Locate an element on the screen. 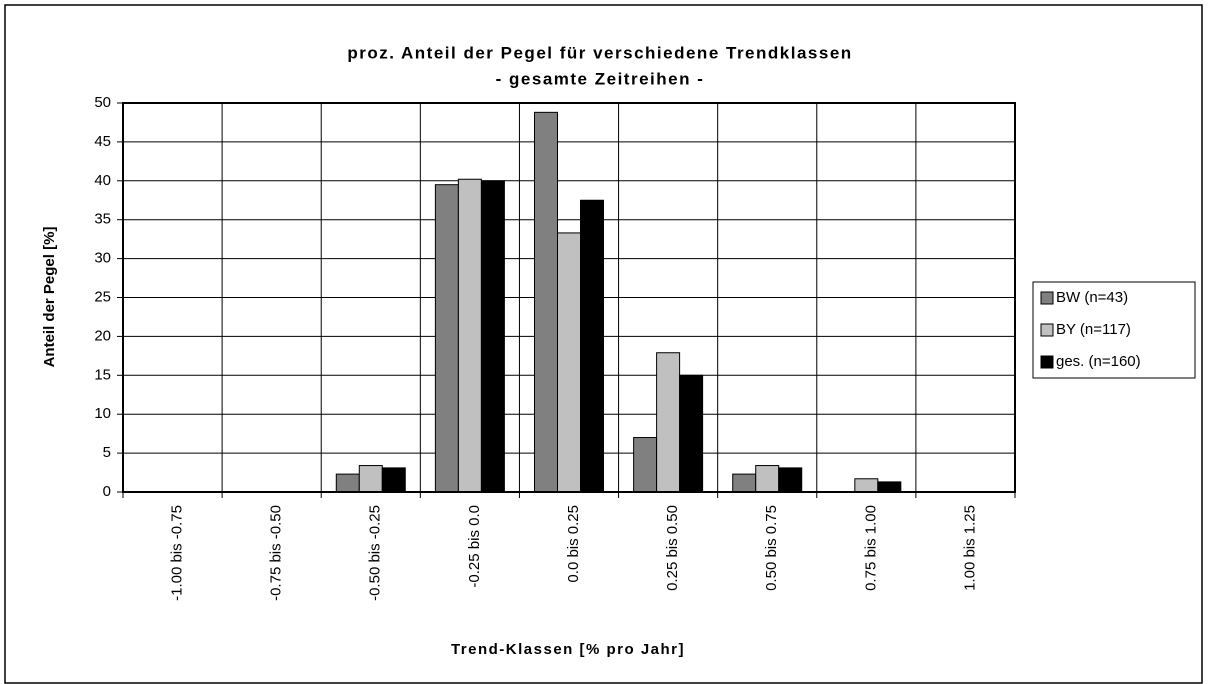  y-tick-label: 20 is located at coordinates (102, 335).